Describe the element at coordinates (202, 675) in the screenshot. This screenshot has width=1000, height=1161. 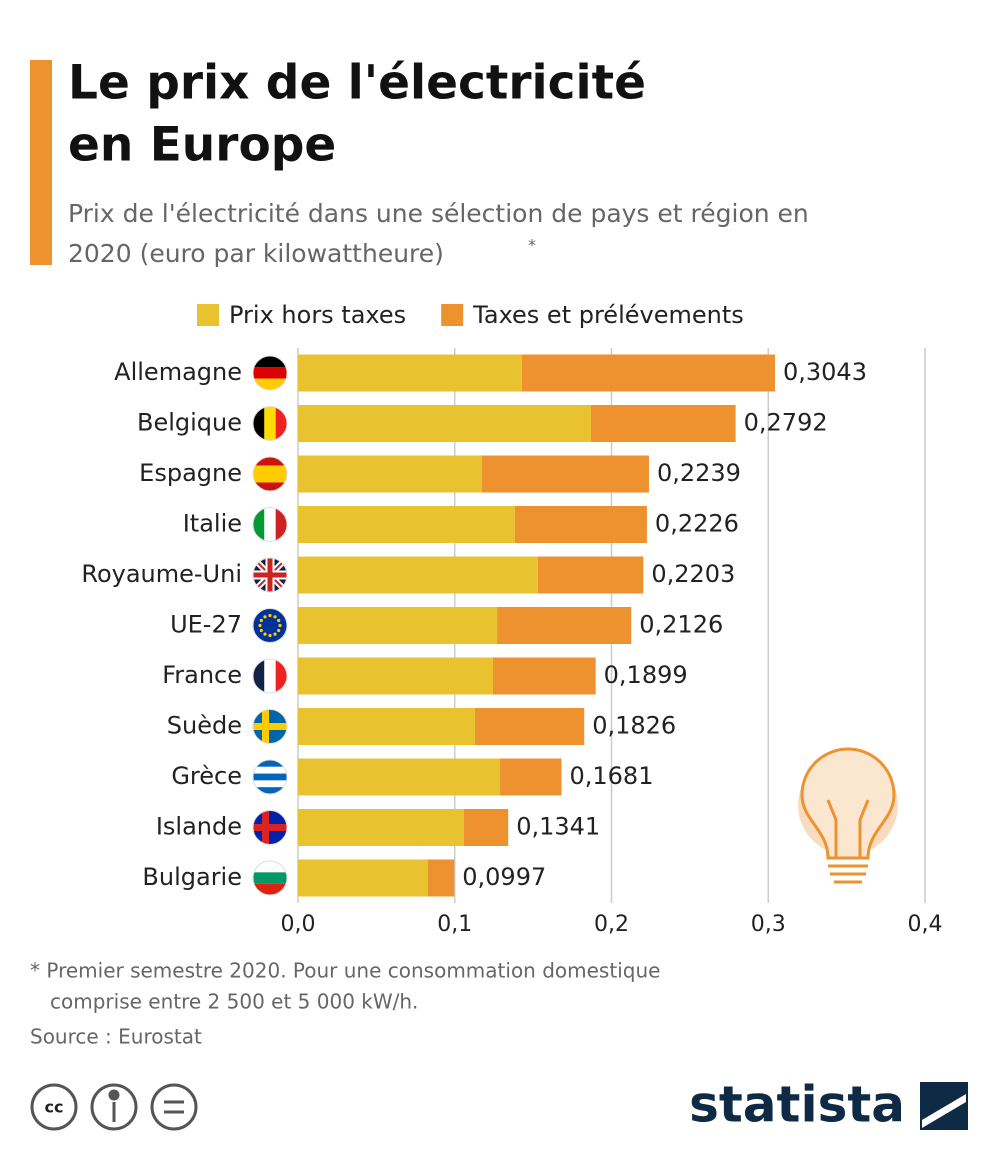
I see `category-label: France` at that location.